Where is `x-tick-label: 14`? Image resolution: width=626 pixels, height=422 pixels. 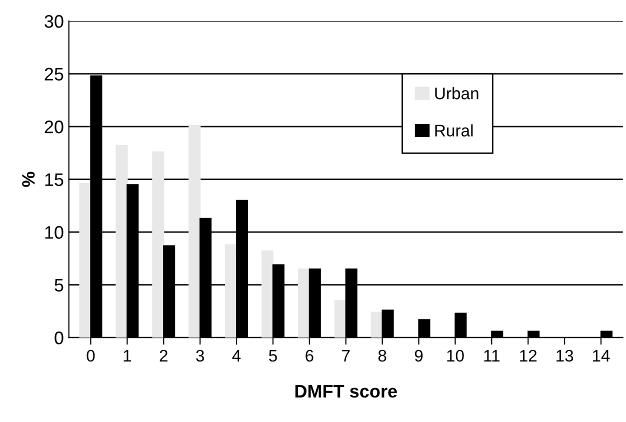
x-tick-label: 14 is located at coordinates (601, 356).